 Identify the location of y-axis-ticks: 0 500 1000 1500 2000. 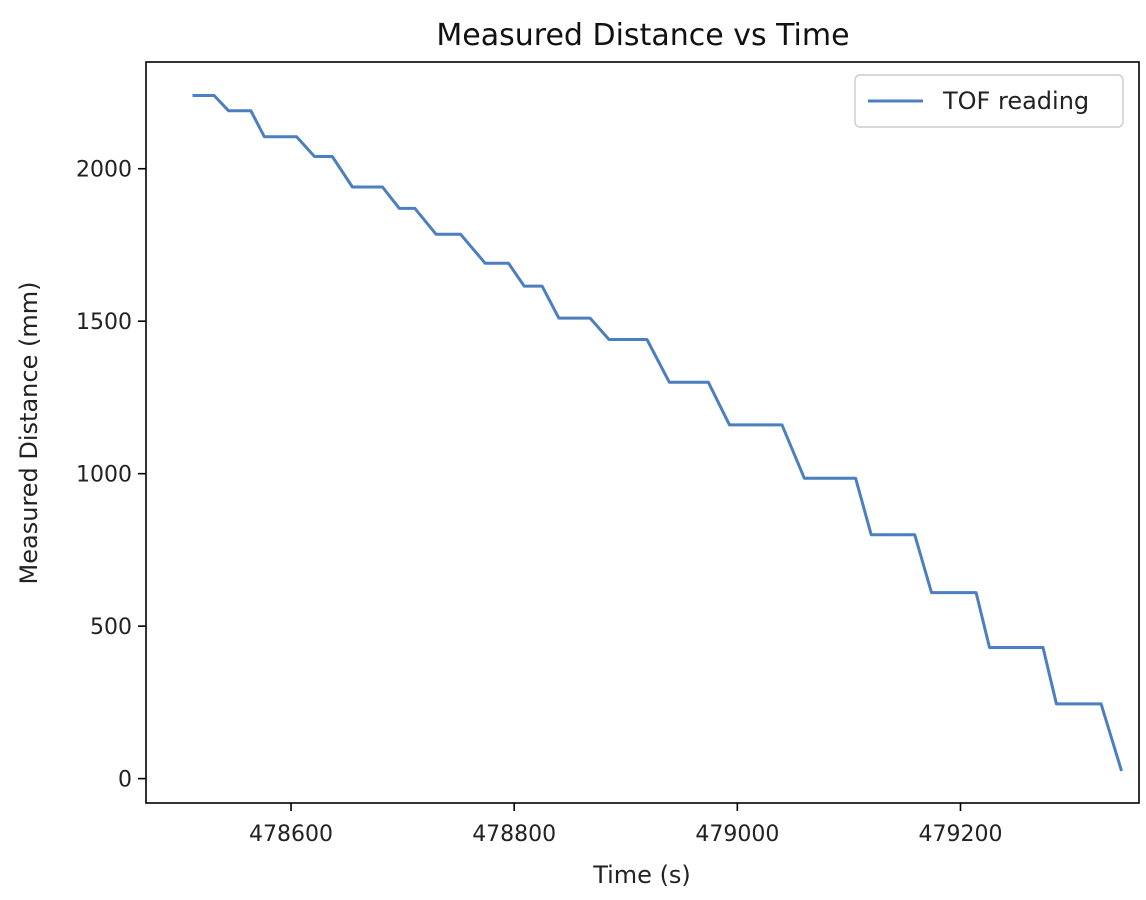
(111, 475).